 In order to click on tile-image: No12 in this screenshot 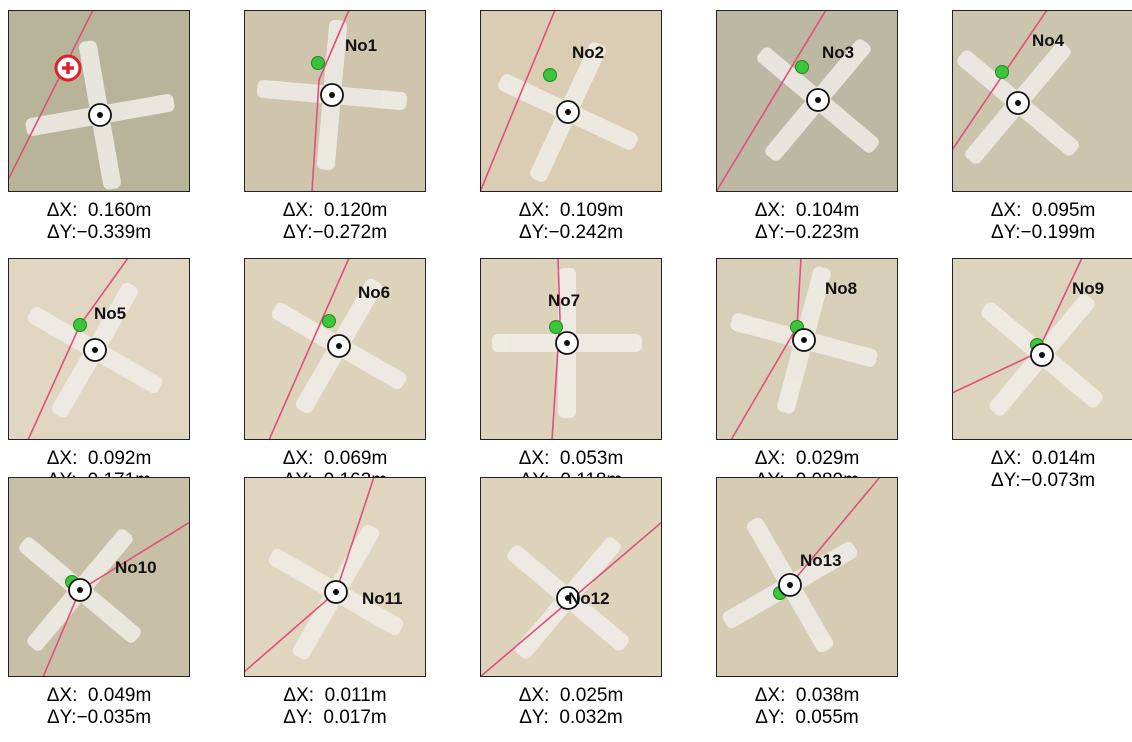, I will do `click(571, 577)`.